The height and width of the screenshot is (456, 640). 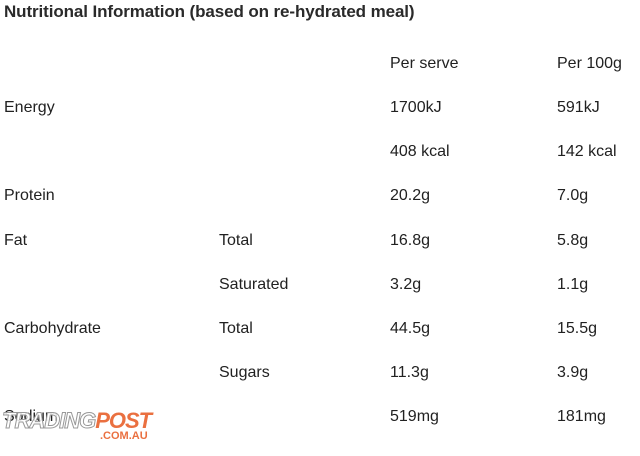 I want to click on value-cell: 44.5g, so click(x=410, y=328).